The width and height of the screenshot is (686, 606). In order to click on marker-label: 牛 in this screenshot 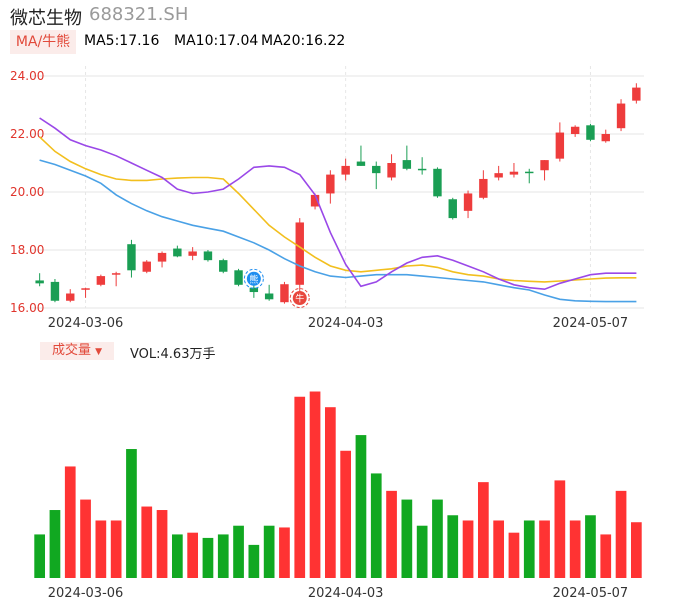, I will do `click(299, 299)`.